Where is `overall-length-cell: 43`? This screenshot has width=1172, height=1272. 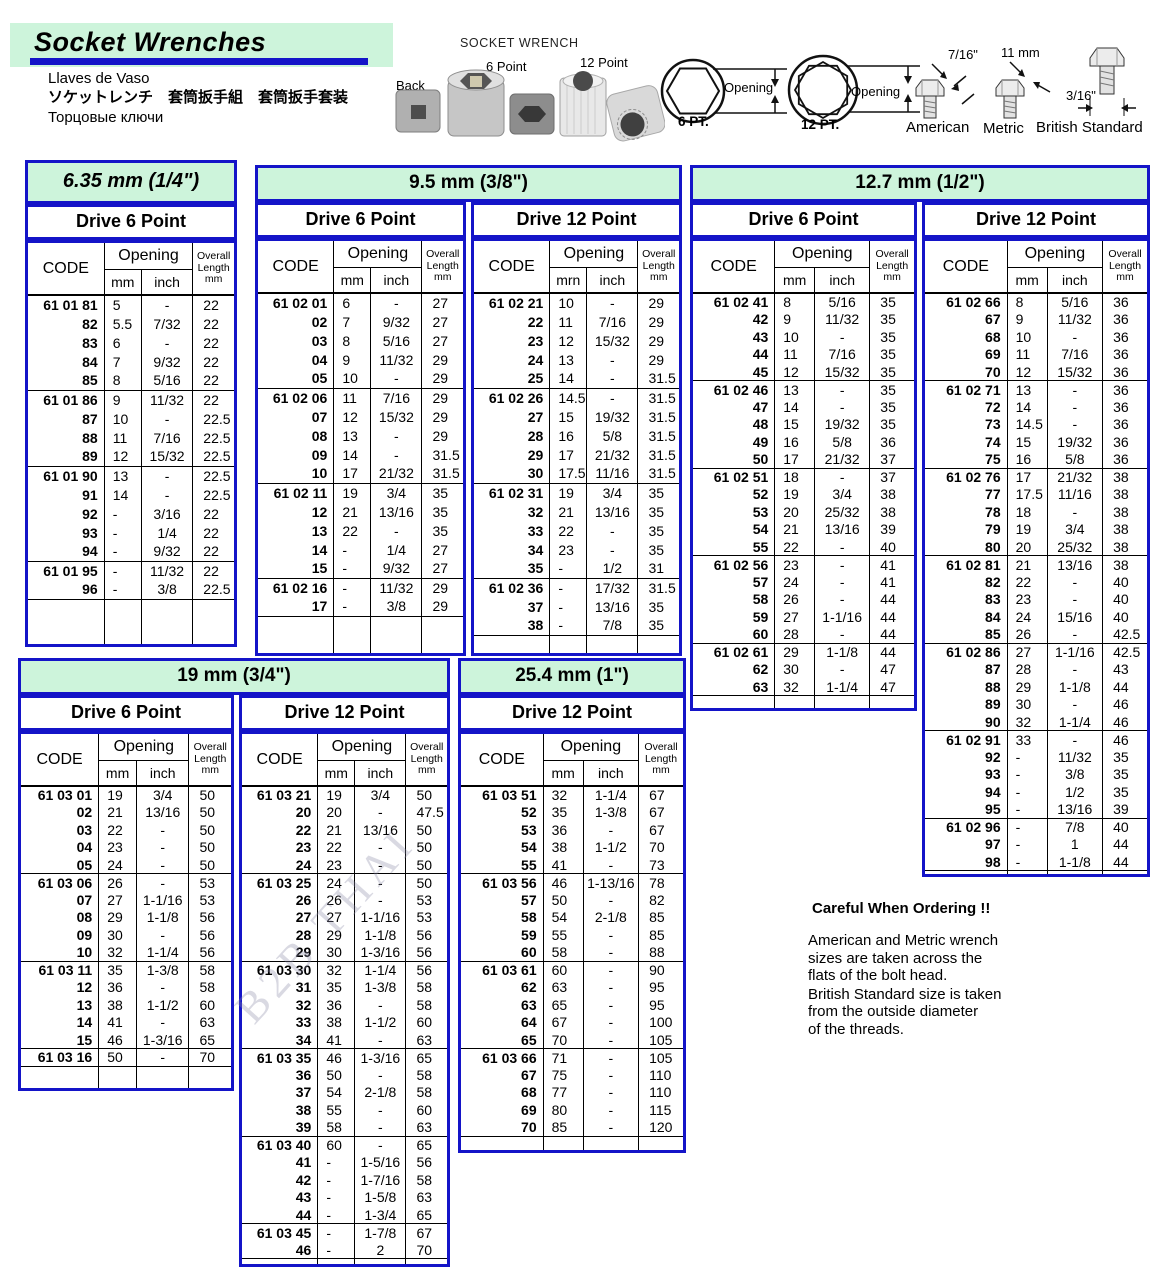 overall-length-cell: 43 is located at coordinates (1121, 669).